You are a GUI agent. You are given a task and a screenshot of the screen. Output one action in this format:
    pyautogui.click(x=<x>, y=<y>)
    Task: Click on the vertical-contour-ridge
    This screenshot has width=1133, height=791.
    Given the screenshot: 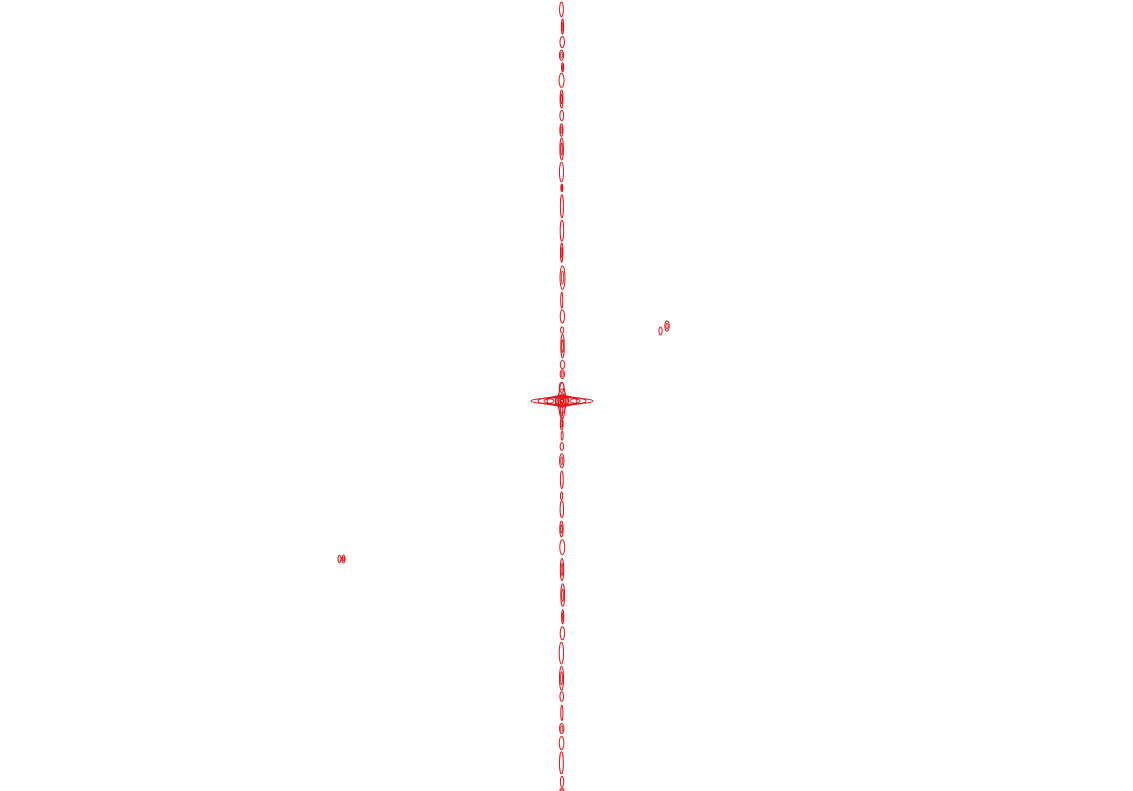 What is the action you would take?
    pyautogui.click(x=562, y=396)
    